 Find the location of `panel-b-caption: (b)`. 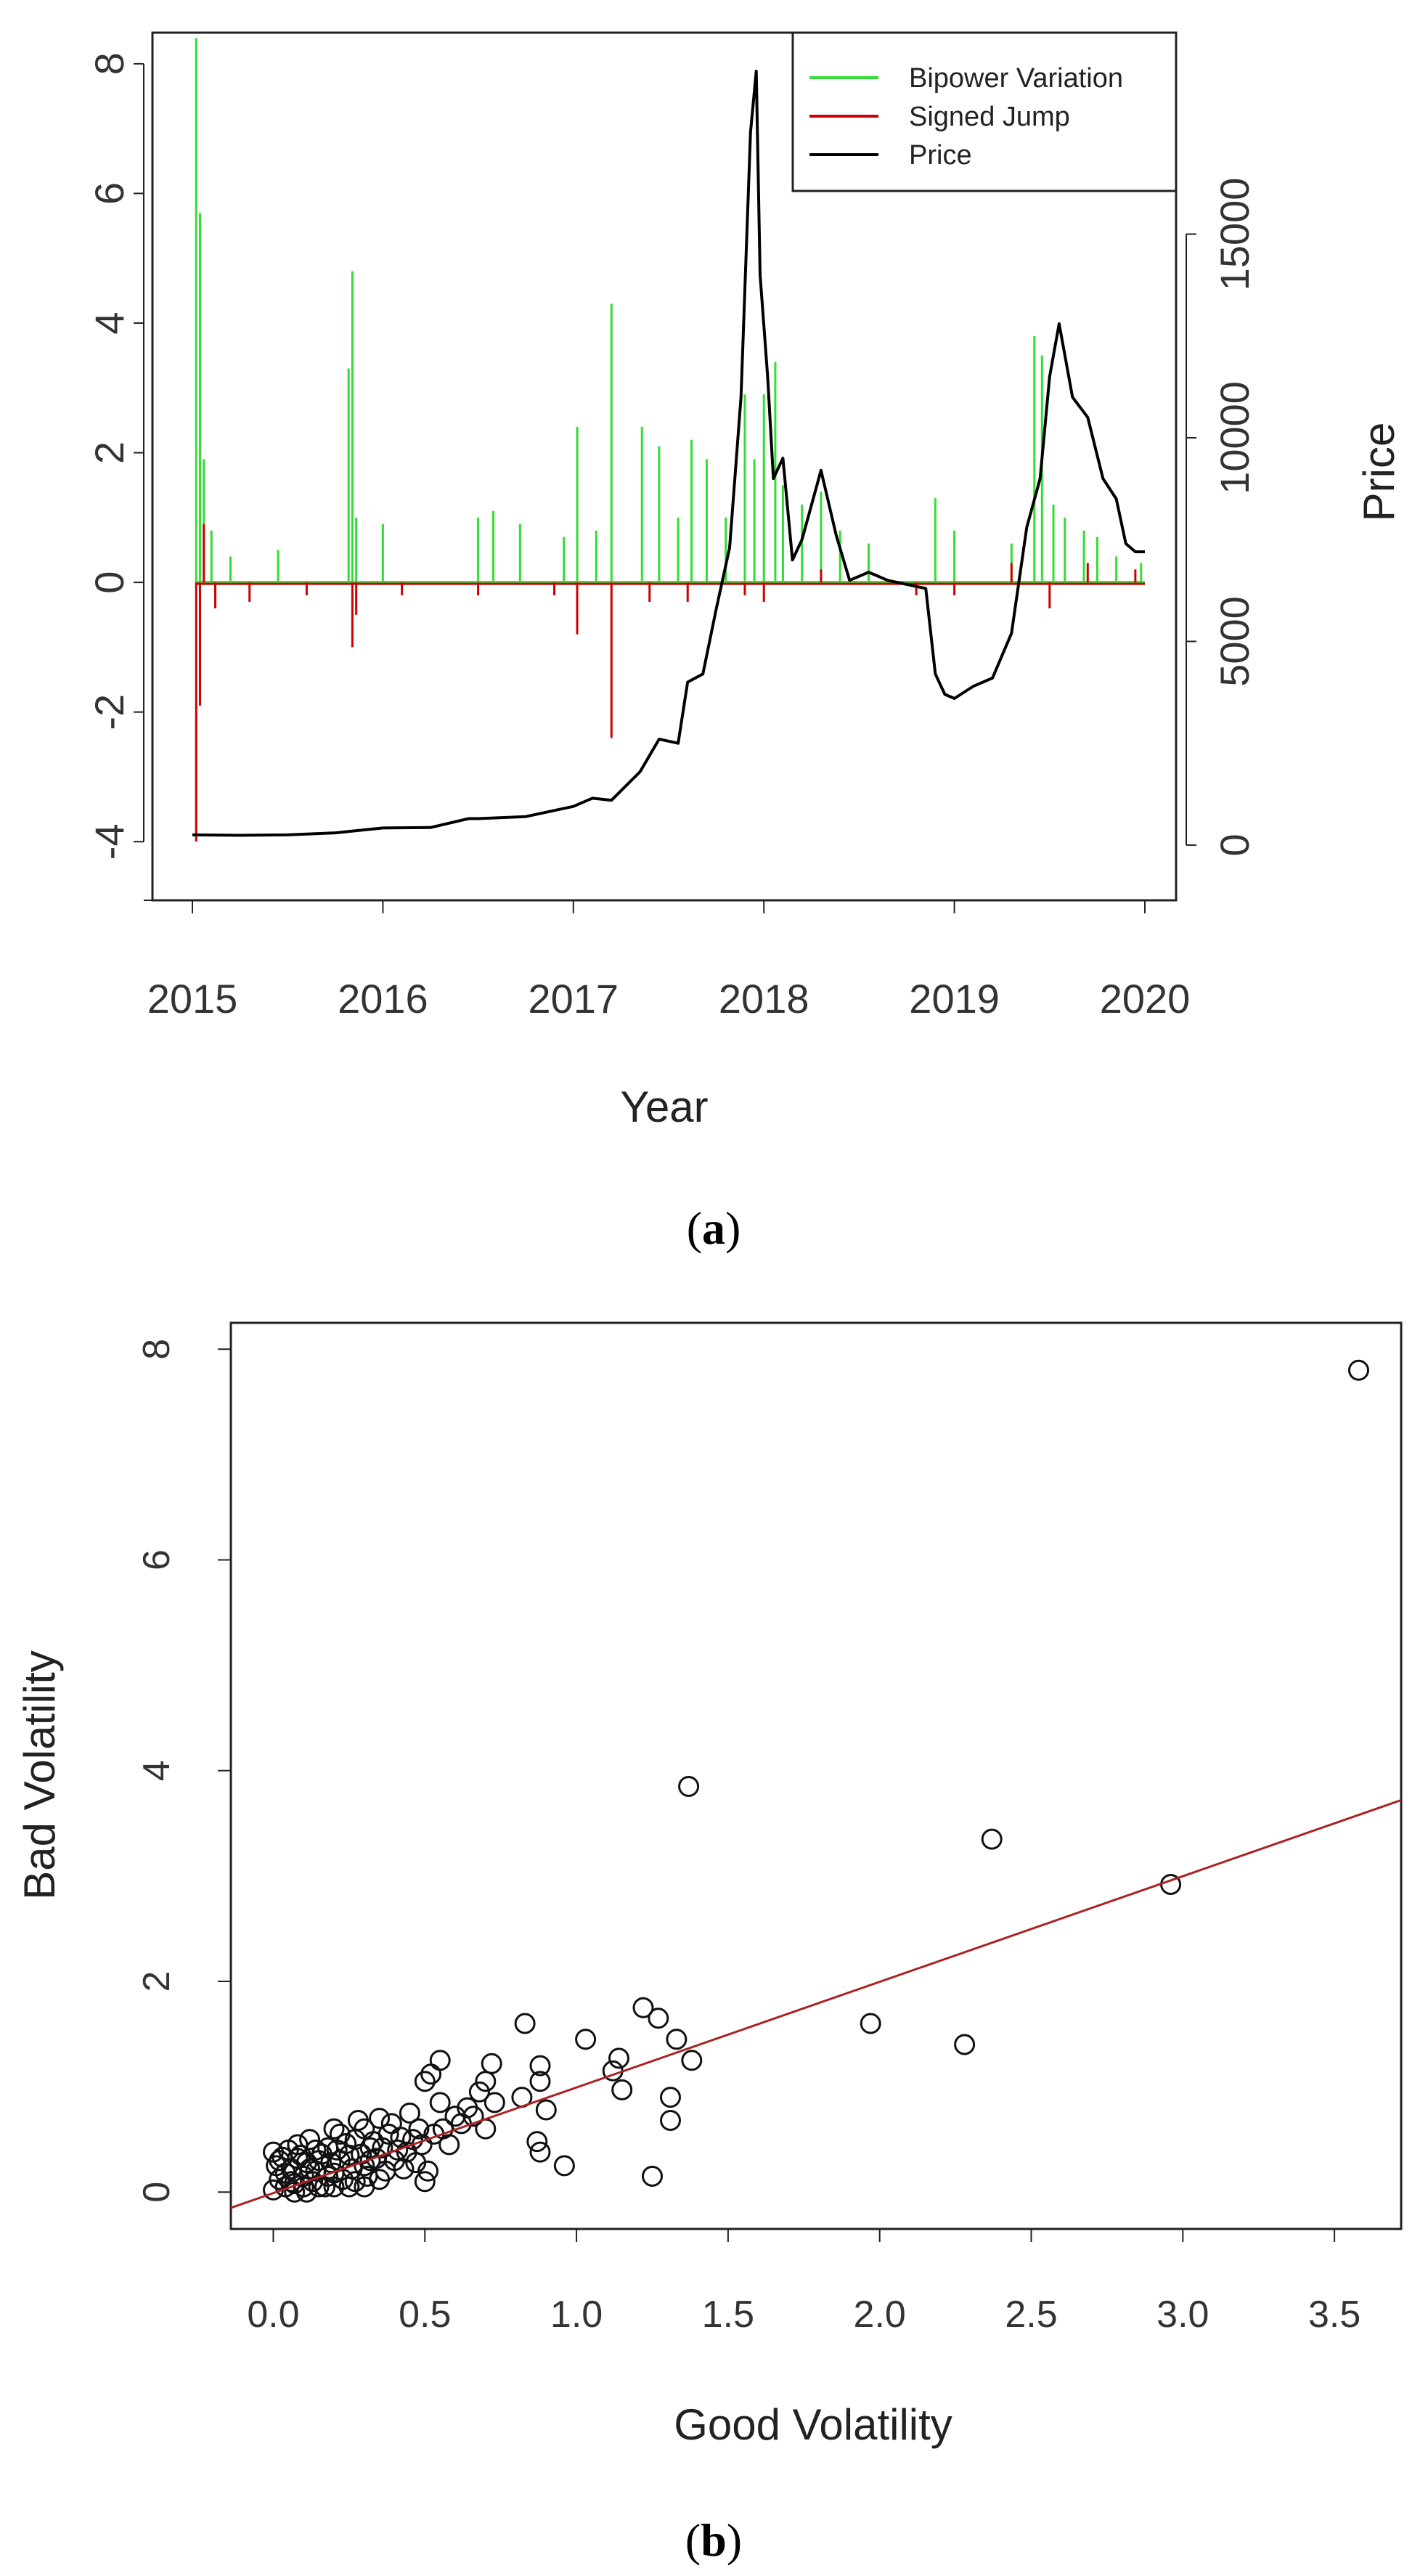

panel-b-caption: (b) is located at coordinates (713, 2540).